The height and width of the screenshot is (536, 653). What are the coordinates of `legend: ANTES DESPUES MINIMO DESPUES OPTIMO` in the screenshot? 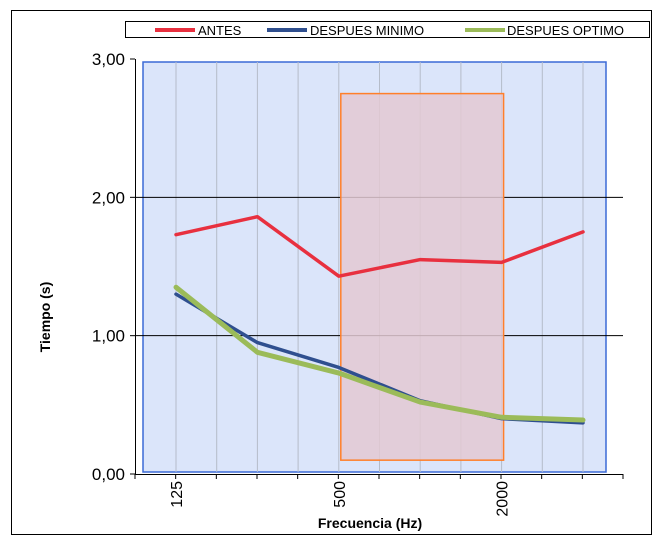 It's located at (387, 29).